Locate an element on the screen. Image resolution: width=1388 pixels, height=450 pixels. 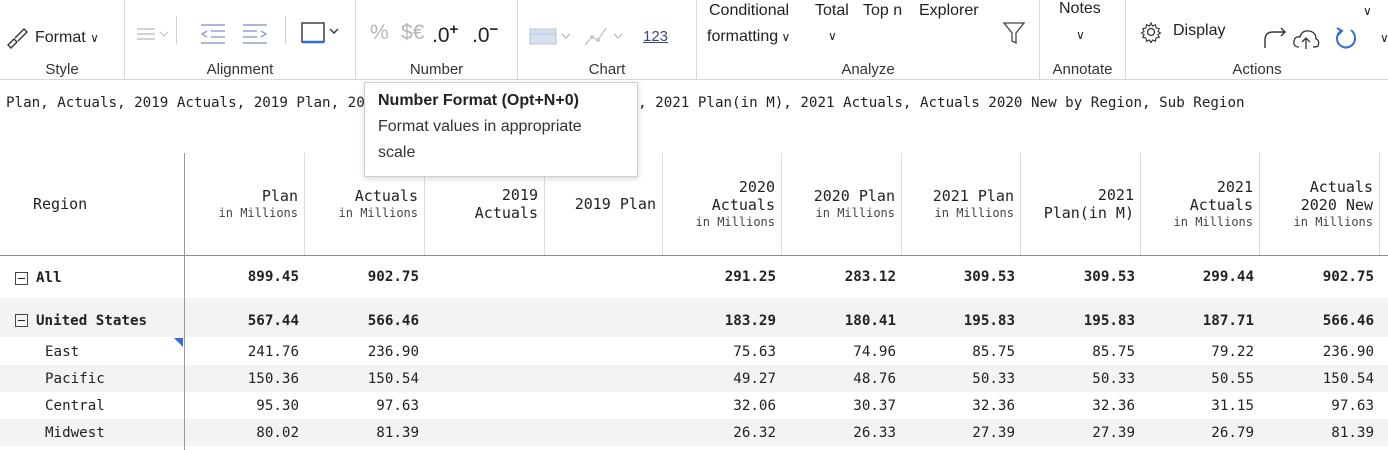
table-cell: 566.46 is located at coordinates (393, 320).